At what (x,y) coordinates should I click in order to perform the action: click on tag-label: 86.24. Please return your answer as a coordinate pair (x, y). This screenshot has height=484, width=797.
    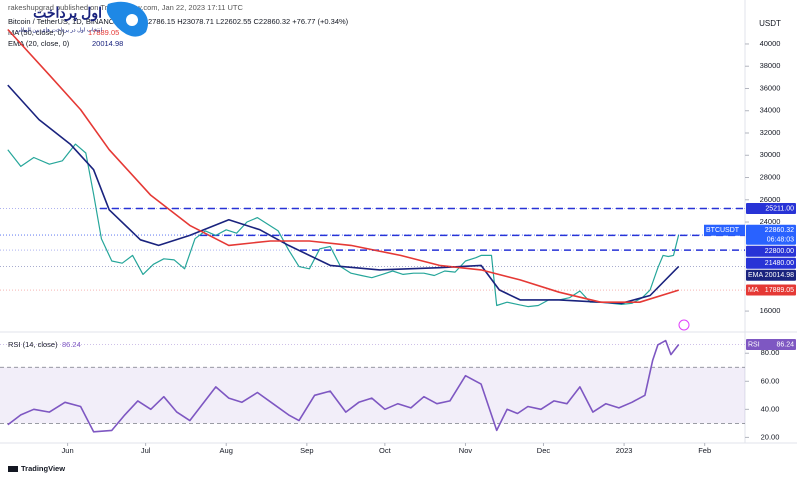
    Looking at the image, I should click on (785, 344).